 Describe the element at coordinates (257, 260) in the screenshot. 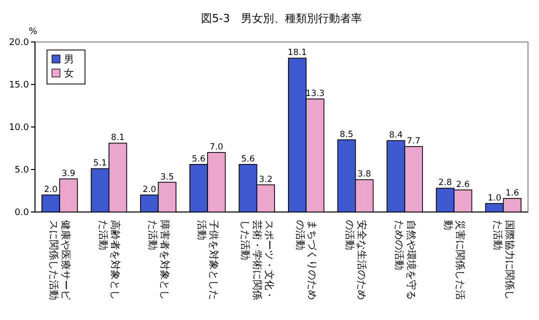

I see `x-tick-label: スポーツ・文化・芸術・学術に関係した活動` at that location.